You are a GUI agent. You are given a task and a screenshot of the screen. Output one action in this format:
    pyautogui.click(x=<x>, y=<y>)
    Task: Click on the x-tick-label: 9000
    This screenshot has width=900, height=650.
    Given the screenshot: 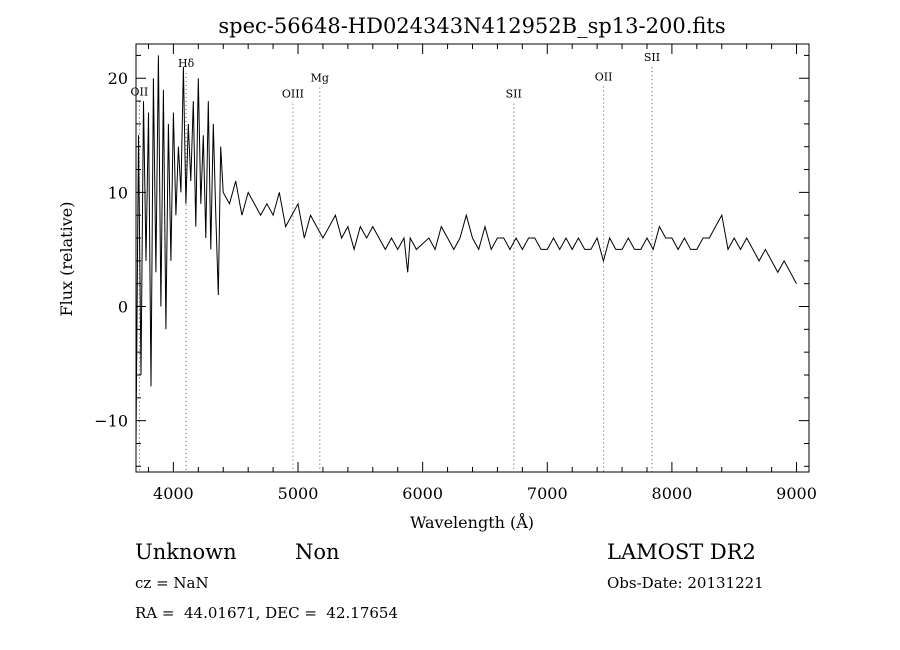 What is the action you would take?
    pyautogui.click(x=796, y=493)
    